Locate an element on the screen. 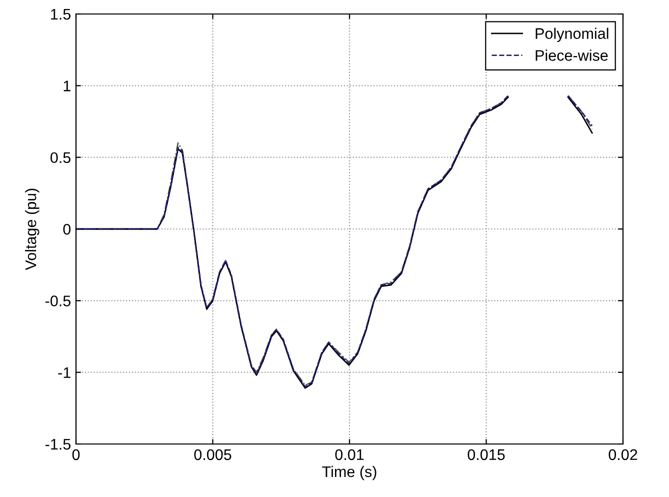  y-axis-title: Voltage (pu) is located at coordinates (32, 229).